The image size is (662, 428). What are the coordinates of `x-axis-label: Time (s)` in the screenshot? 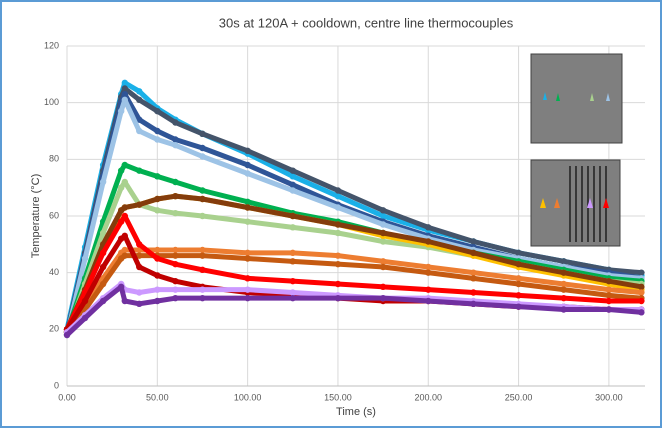 It's located at (356, 412).